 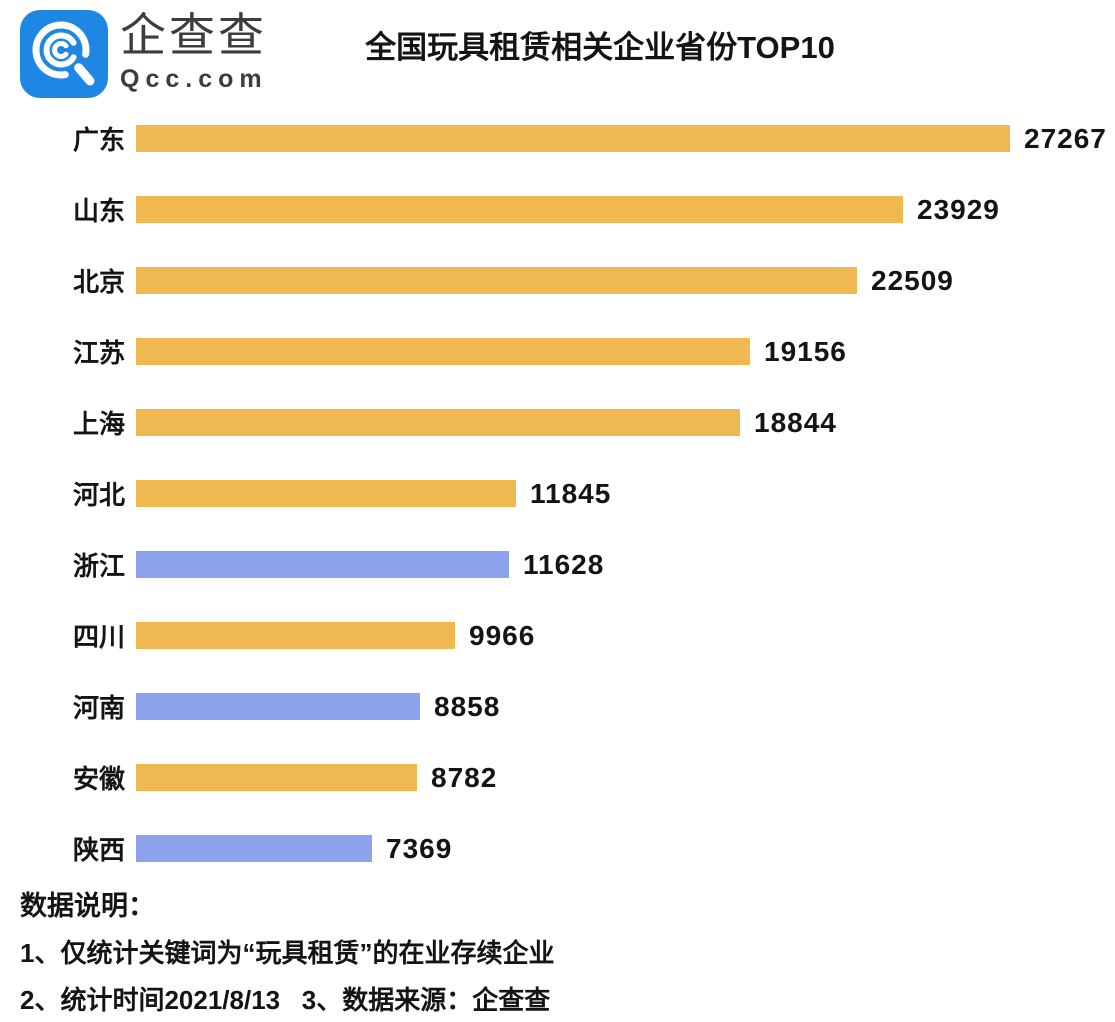 I want to click on chart-row: 广东 27267, so click(x=557, y=138).